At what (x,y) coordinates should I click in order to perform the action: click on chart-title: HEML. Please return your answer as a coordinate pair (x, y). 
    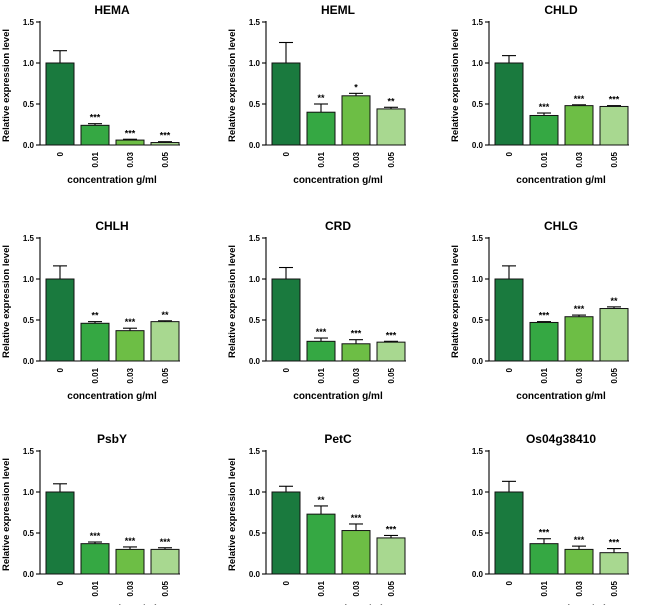
    Looking at the image, I should click on (338, 10).